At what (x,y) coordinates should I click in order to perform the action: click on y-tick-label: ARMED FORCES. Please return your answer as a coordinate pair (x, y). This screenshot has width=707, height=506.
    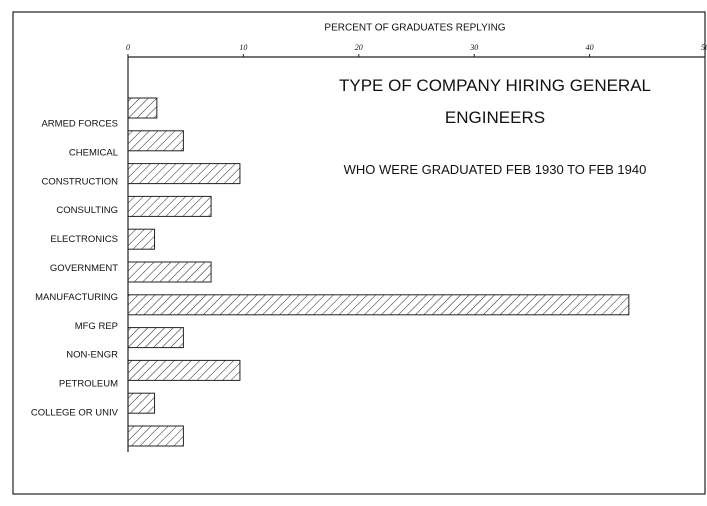
    Looking at the image, I should click on (79, 124).